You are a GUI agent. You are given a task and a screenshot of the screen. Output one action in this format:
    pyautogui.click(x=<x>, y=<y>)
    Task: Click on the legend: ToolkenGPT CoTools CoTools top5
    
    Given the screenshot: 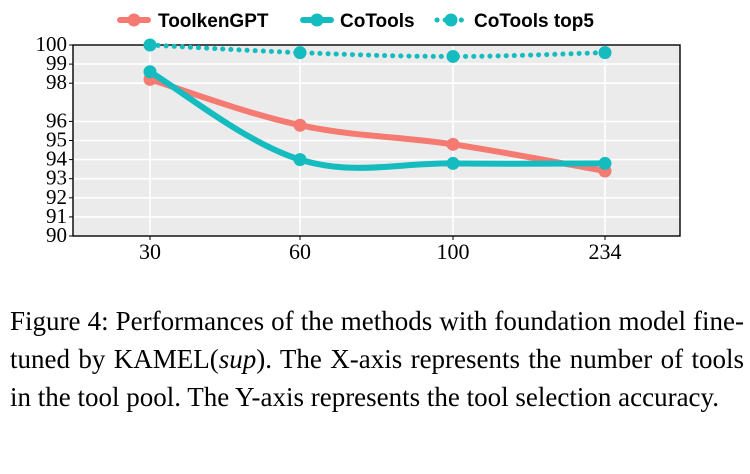 What is the action you would take?
    pyautogui.click(x=355, y=21)
    